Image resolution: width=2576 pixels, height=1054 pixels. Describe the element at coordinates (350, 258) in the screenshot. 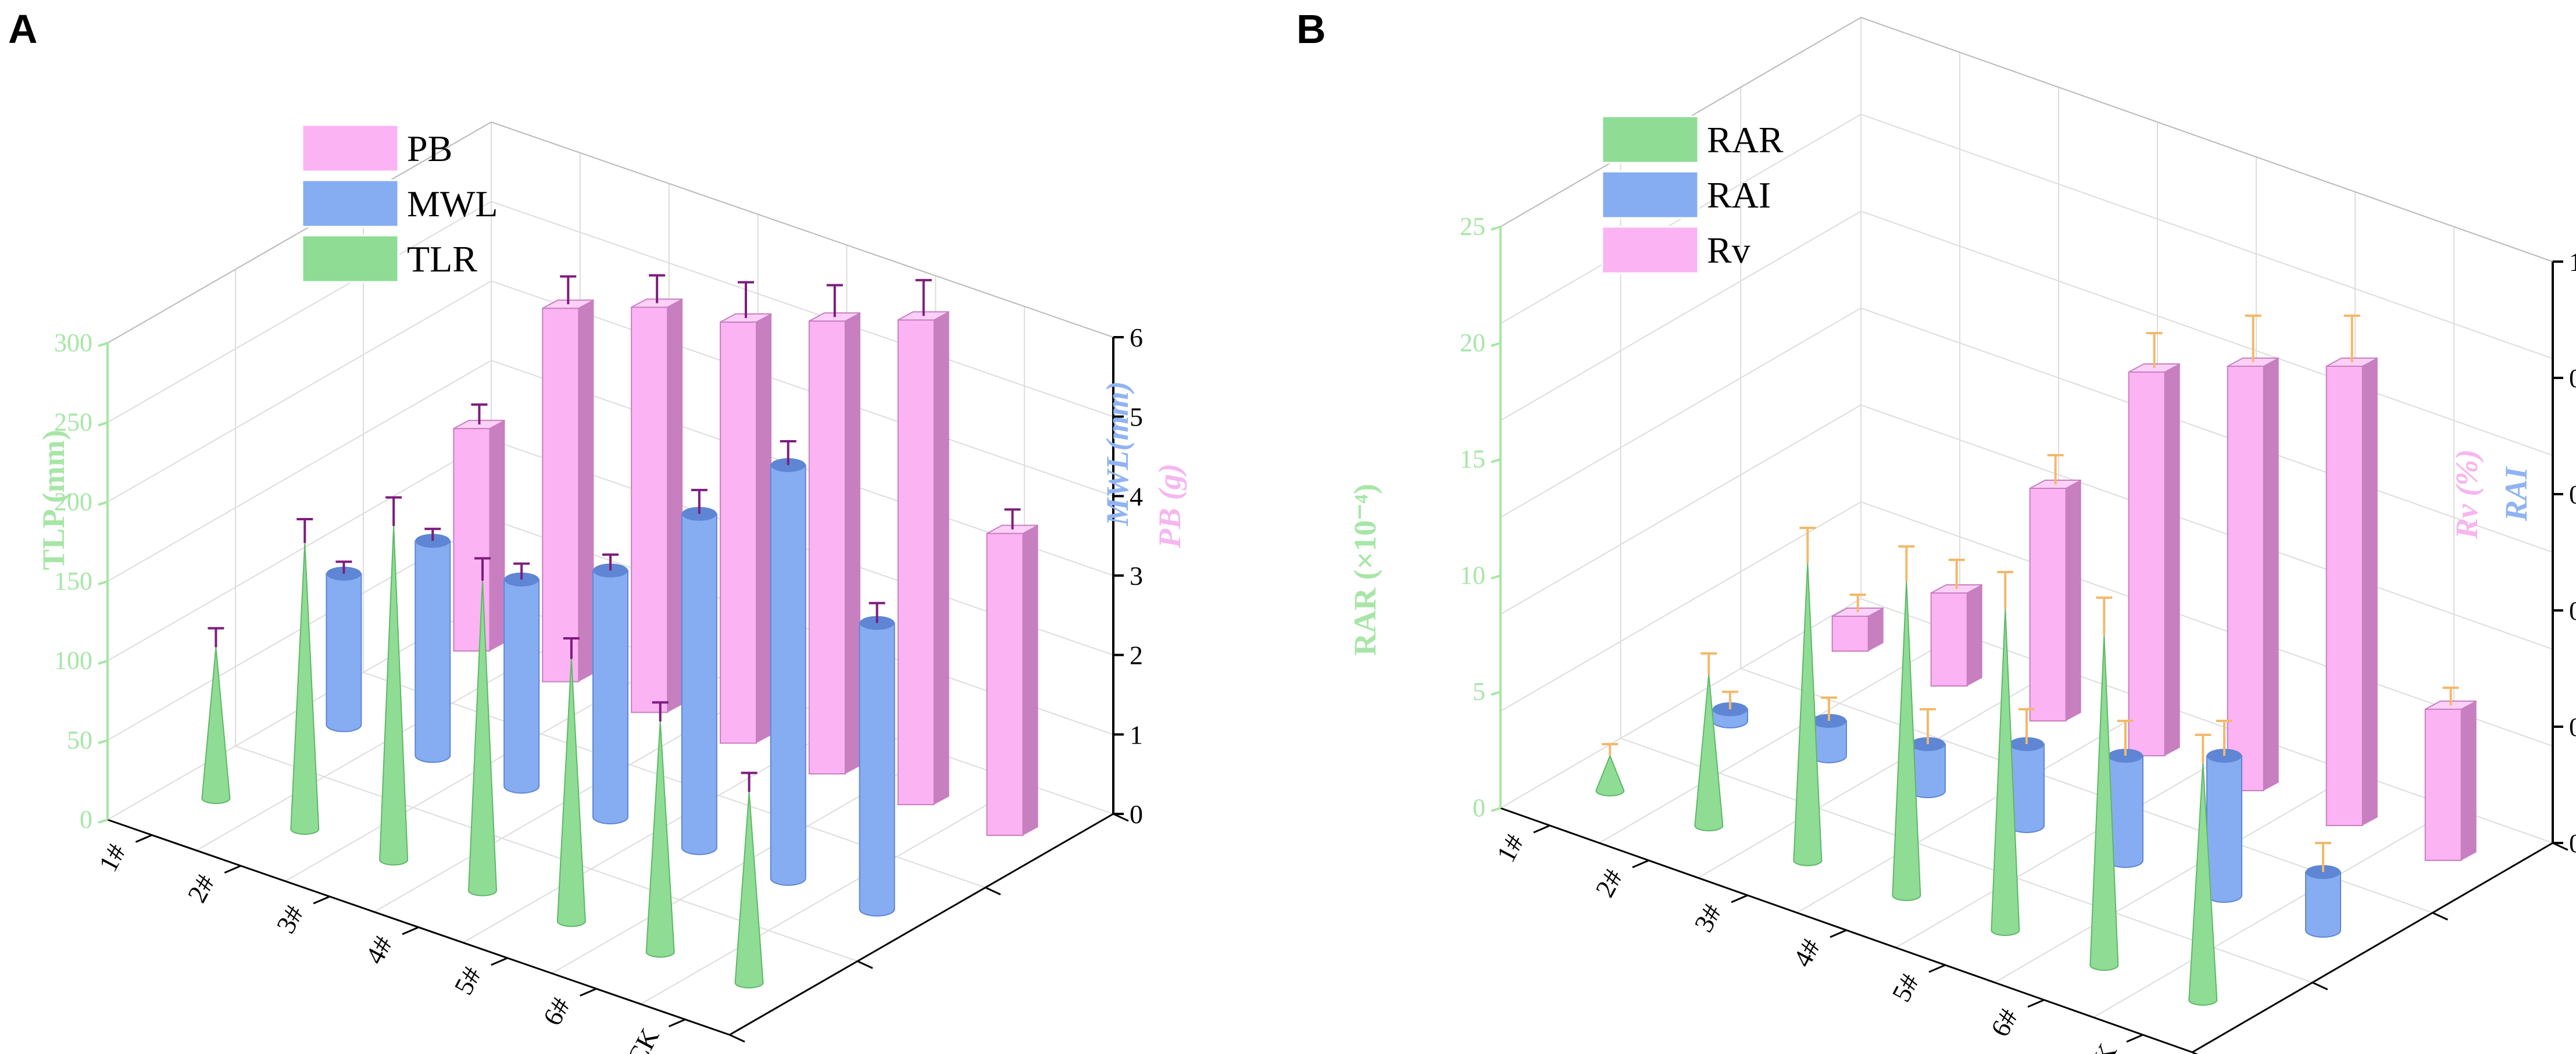

I see `legend-swatch` at that location.